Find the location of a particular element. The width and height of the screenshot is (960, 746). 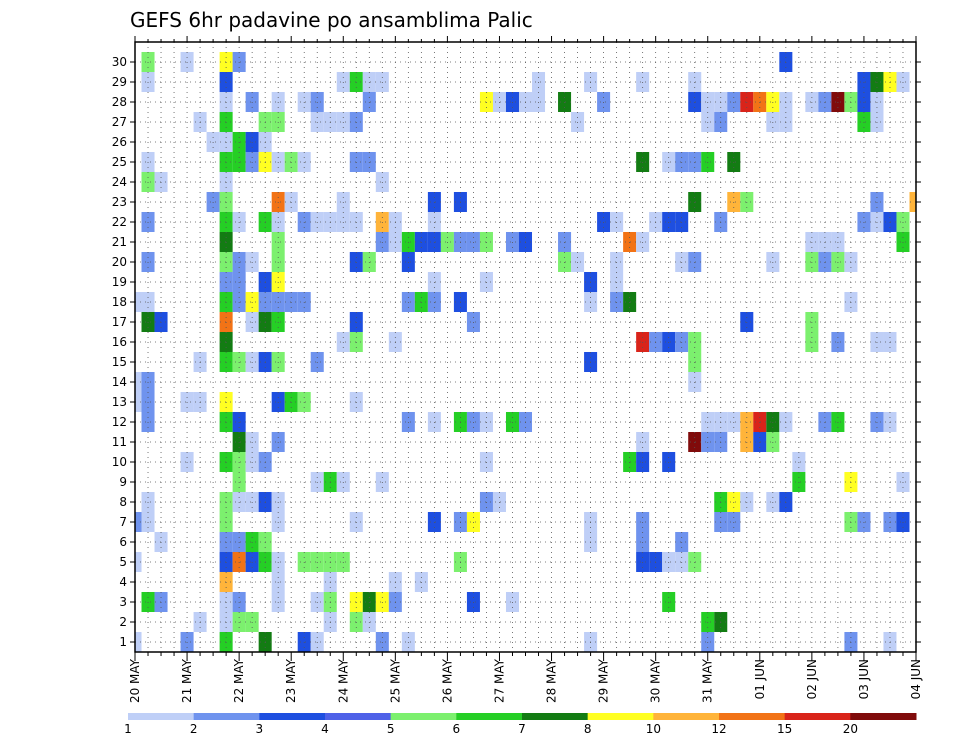

y-tick-label: 14 is located at coordinates (119, 382).